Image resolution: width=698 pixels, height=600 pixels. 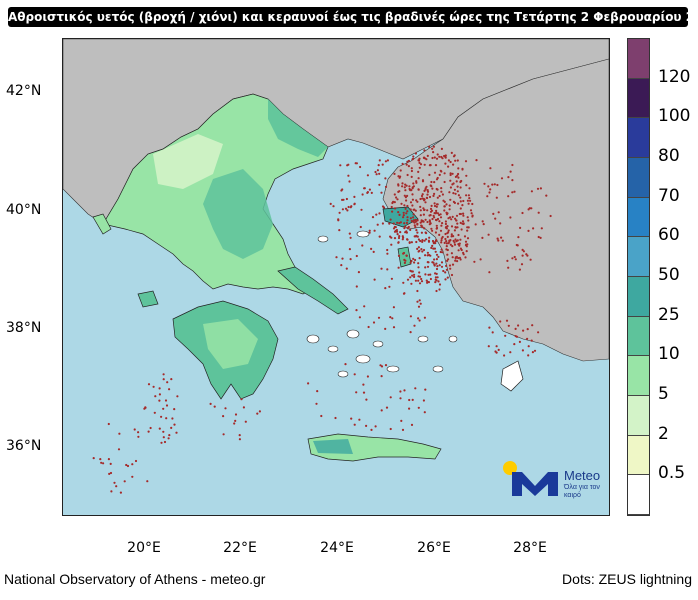 I want to click on lat-label-36: 36°N, so click(x=24, y=446).